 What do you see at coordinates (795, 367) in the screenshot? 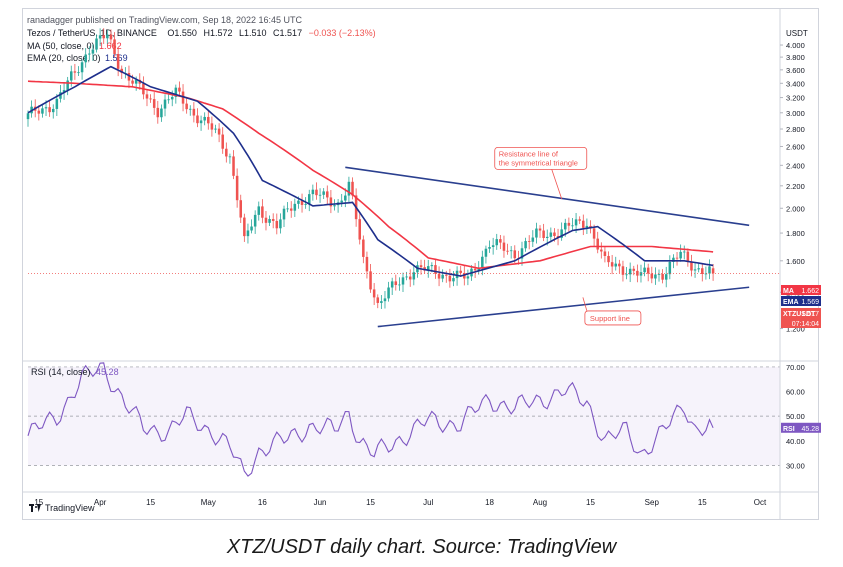
I see `rsi-tick-label: 70.00` at bounding box center [795, 367].